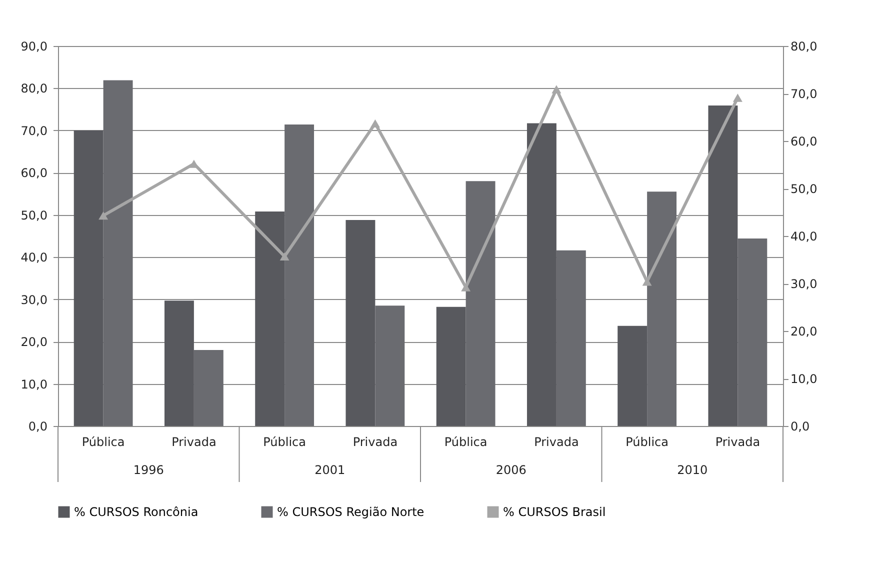 Image resolution: width=869 pixels, height=562 pixels. I want to click on y2-tick-label: 50,0, so click(804, 189).